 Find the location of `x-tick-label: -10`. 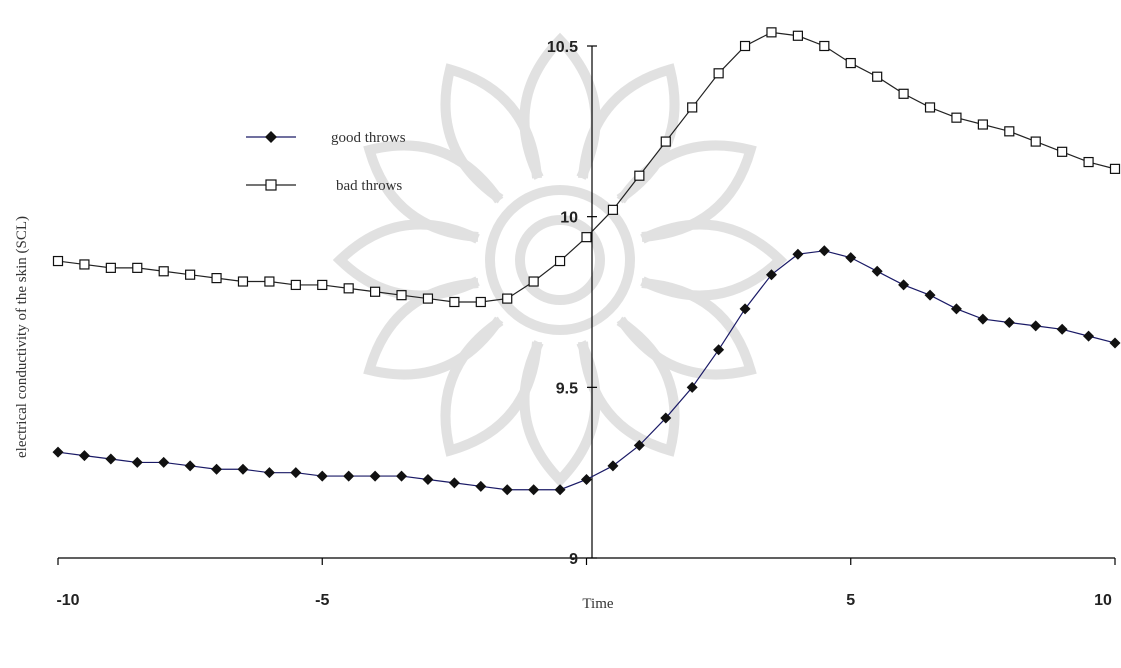

x-tick-label: -10 is located at coordinates (67, 600).